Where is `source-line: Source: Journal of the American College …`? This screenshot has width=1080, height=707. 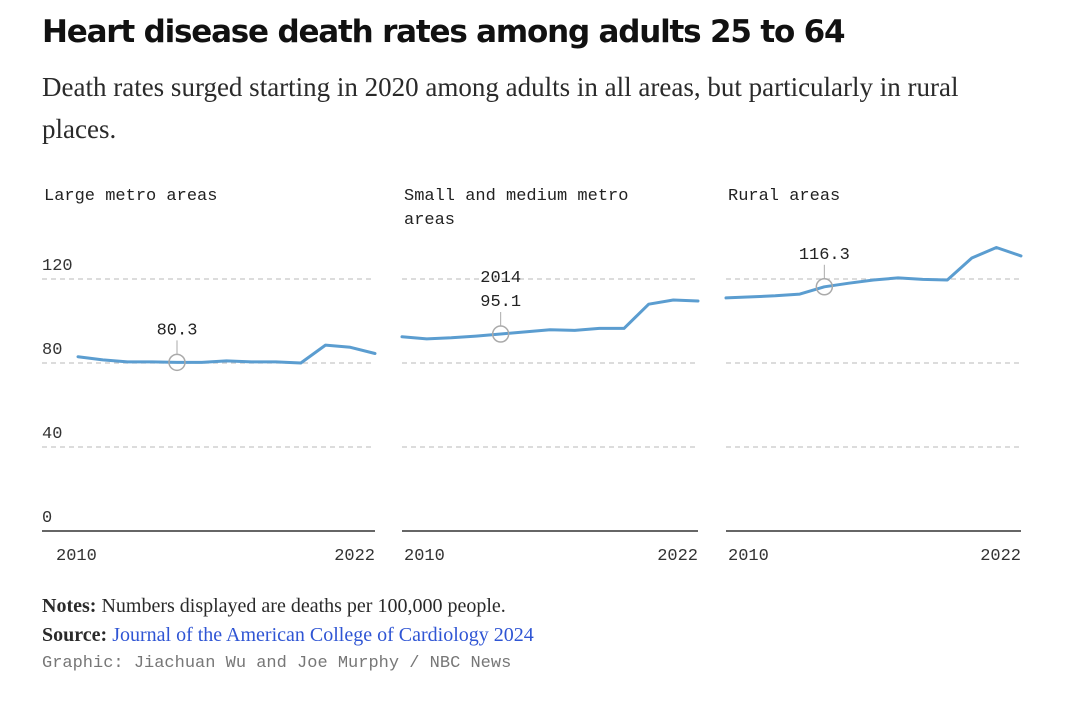 source-line: Source: Journal of the American College … is located at coordinates (288, 635).